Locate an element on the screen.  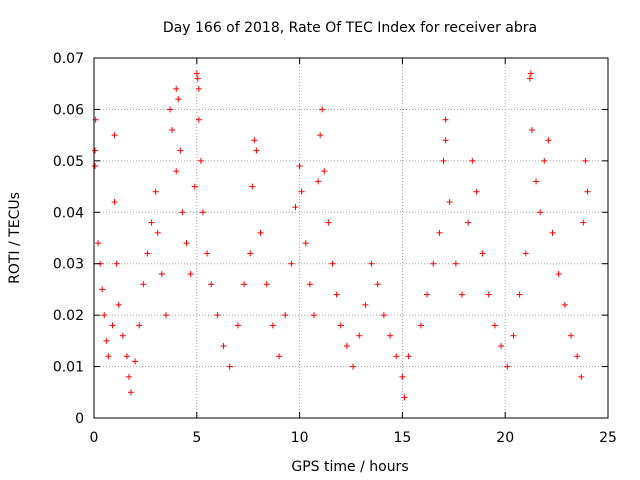
y-tick-label: 0 is located at coordinates (79, 419).